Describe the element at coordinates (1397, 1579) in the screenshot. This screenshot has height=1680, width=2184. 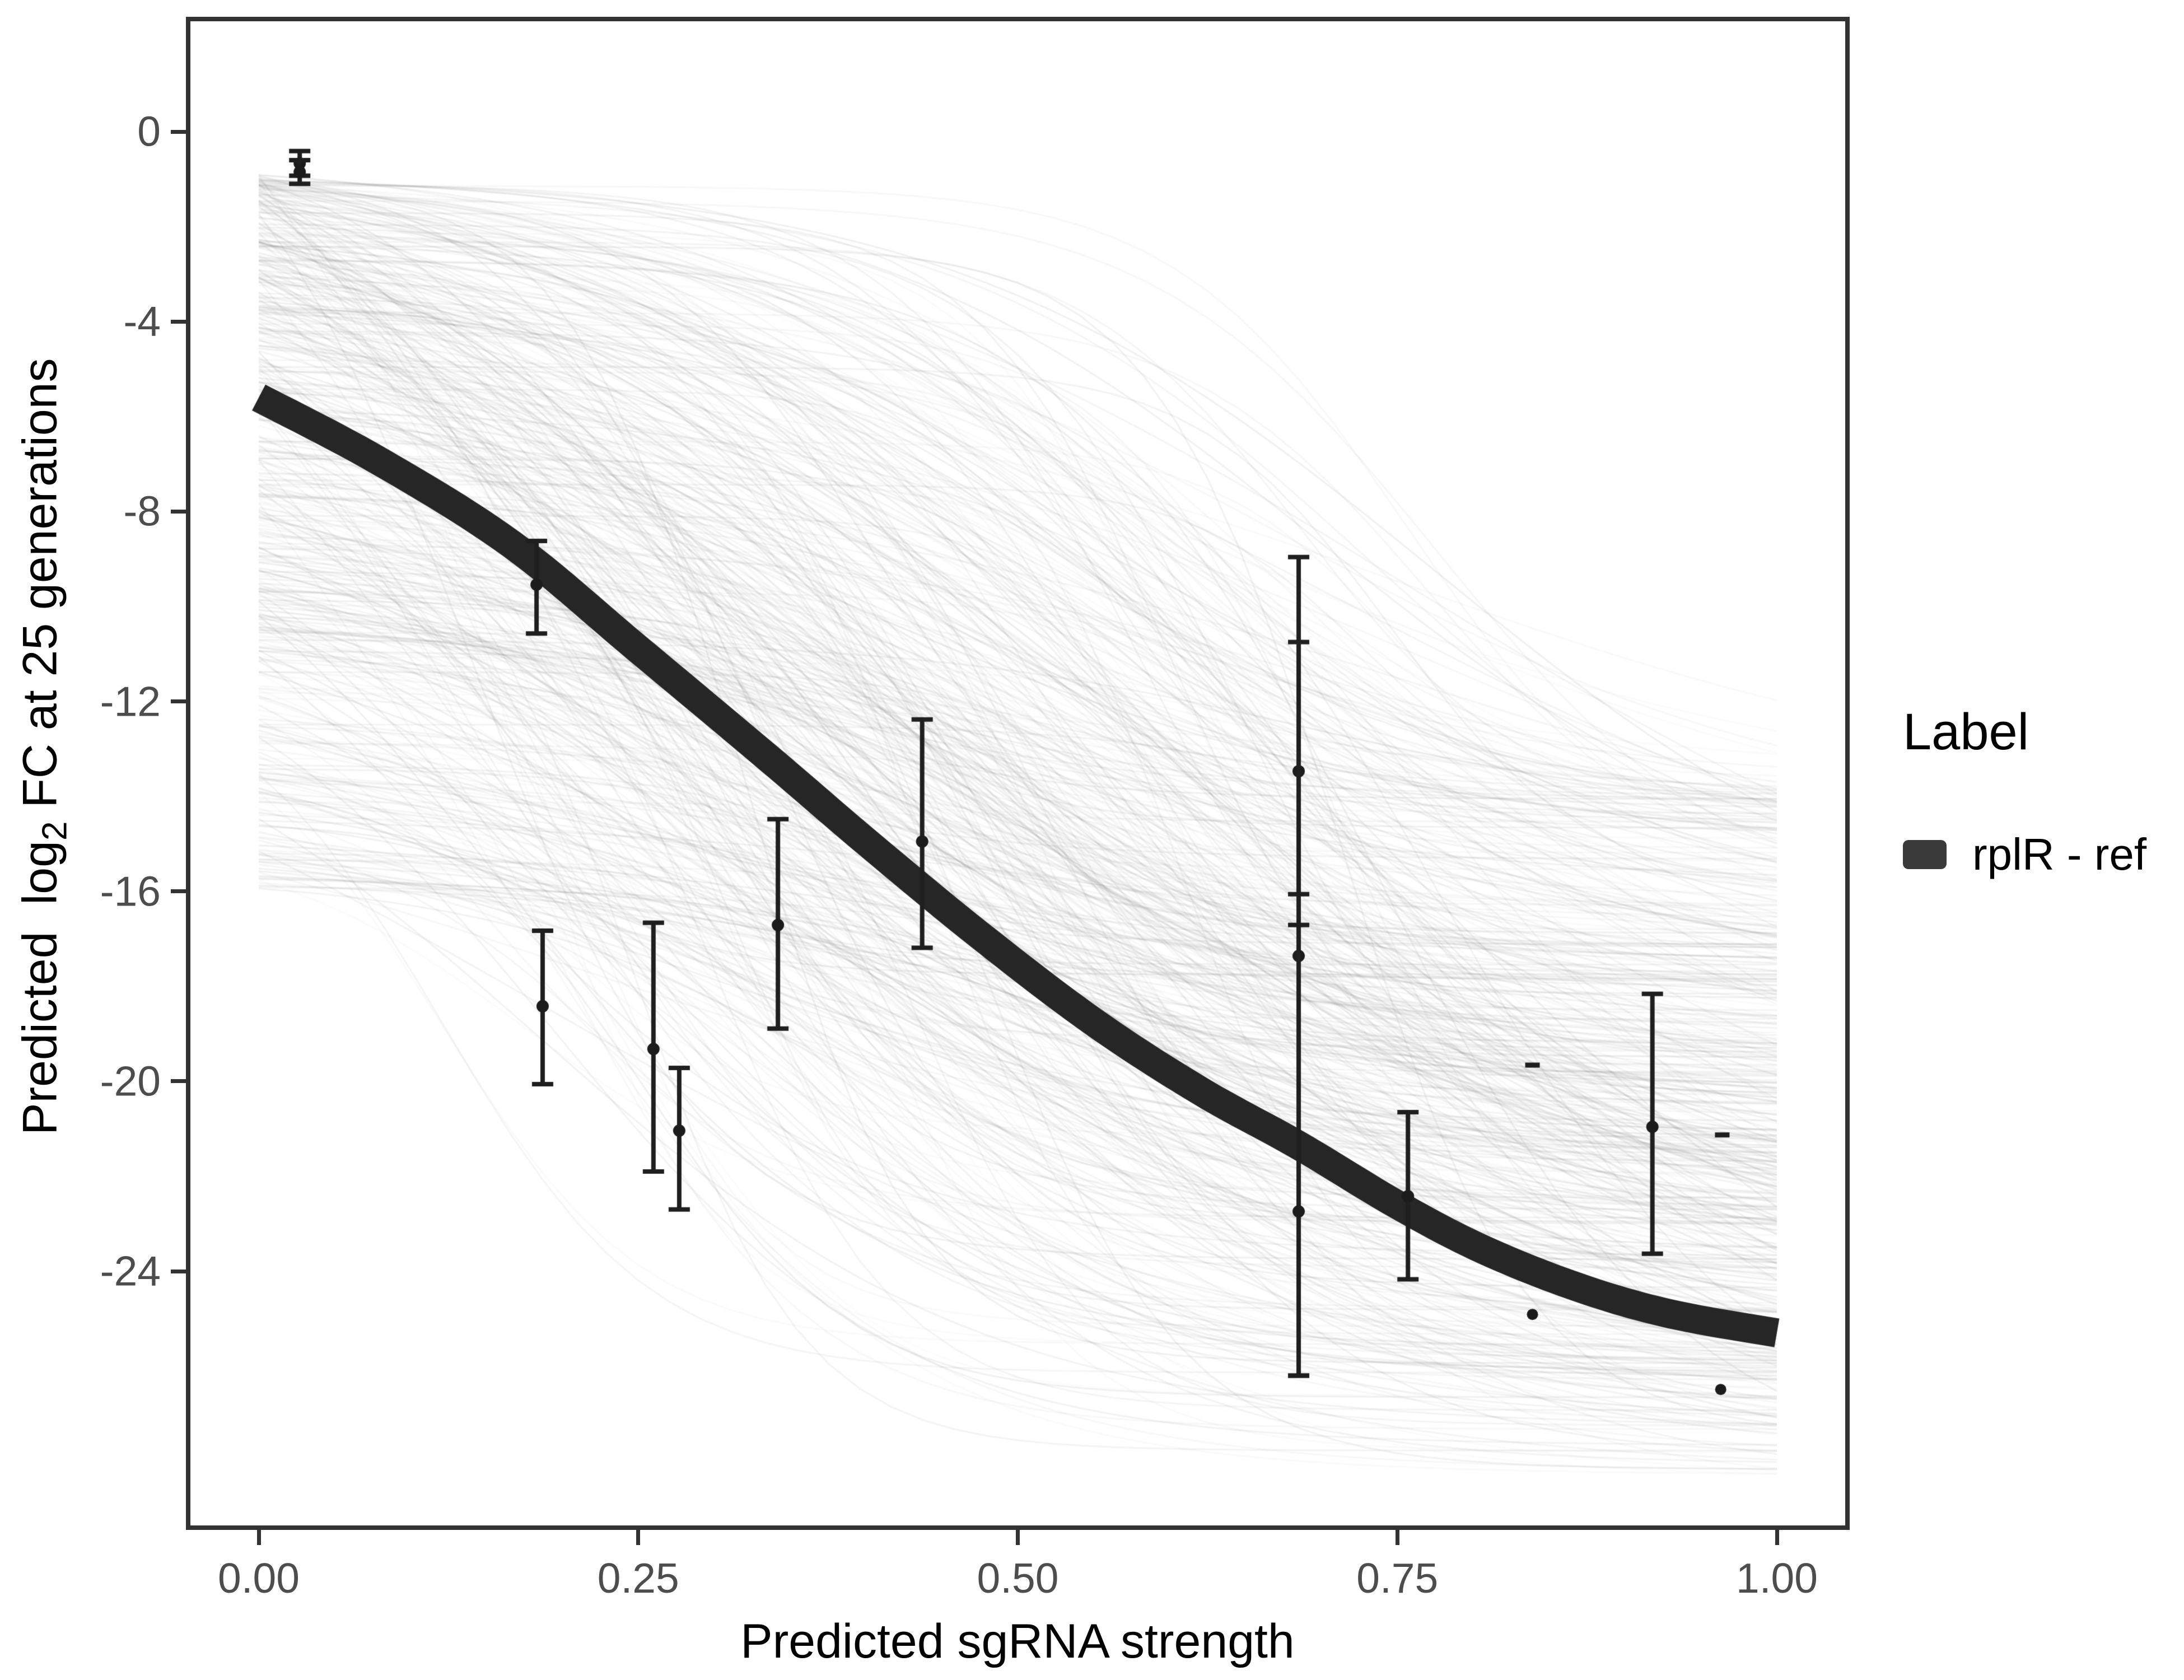
I see `x-tick-label: 0.75` at that location.